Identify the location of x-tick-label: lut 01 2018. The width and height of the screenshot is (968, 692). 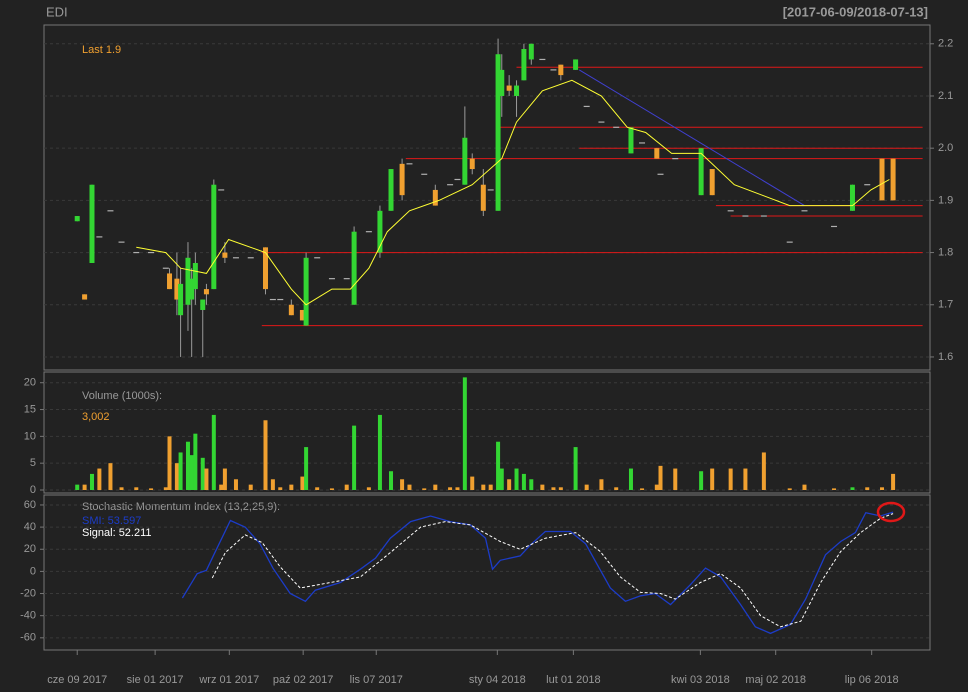
(573, 680).